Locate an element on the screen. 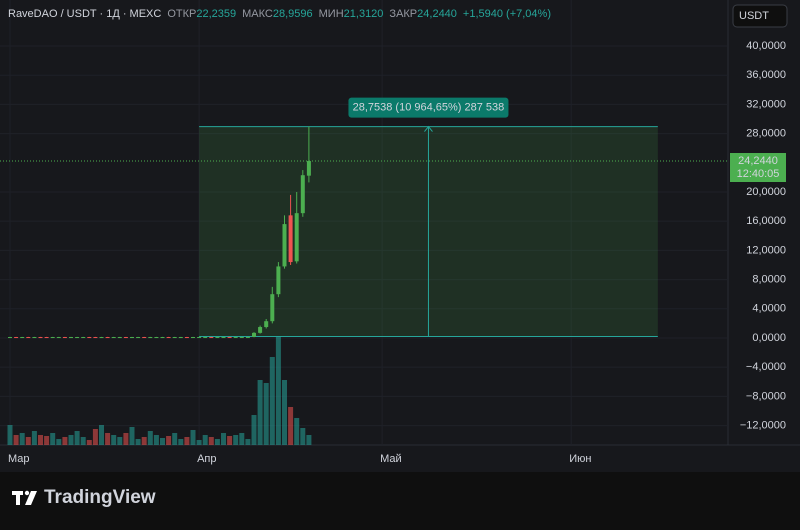 Image resolution: width=800 pixels, height=530 pixels. legend-name: ЗАКР is located at coordinates (403, 14).